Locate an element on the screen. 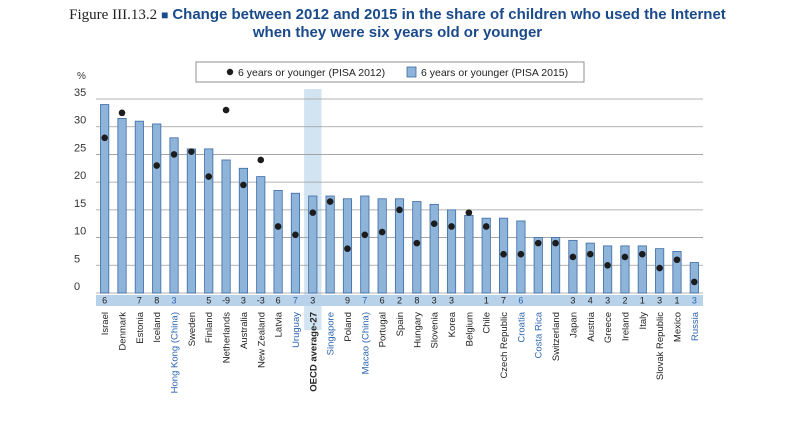 This screenshot has width=795, height=426. category-label: Japan is located at coordinates (573, 325).